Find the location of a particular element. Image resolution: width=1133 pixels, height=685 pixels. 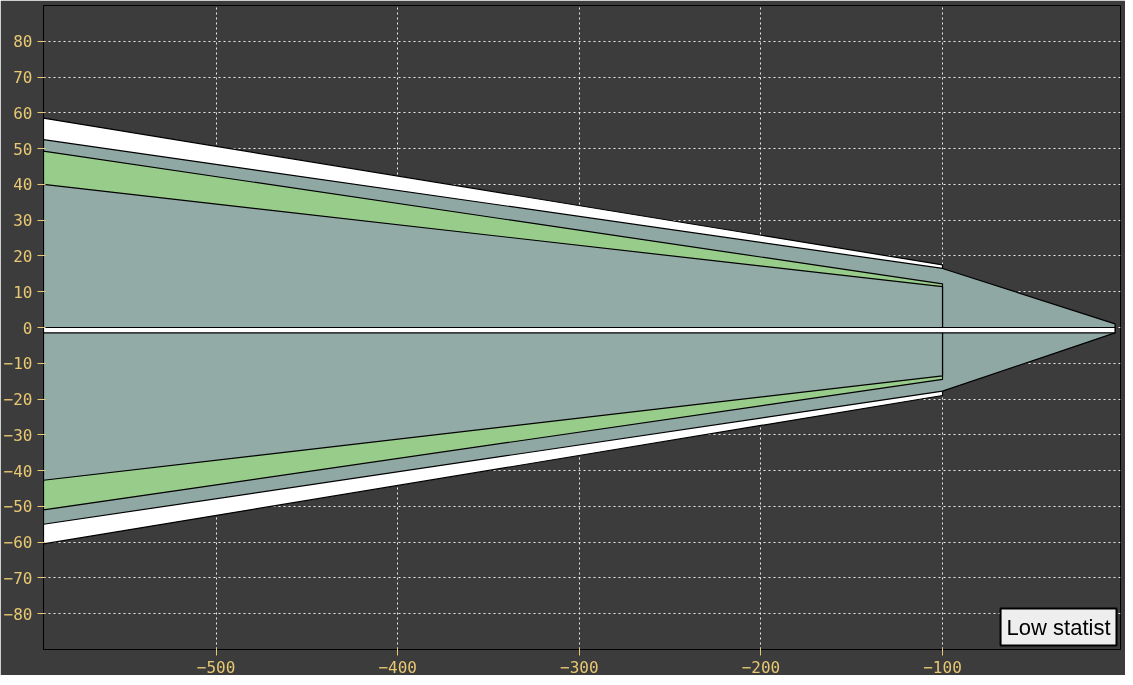

y-tick-label: 50 is located at coordinates (23, 149).